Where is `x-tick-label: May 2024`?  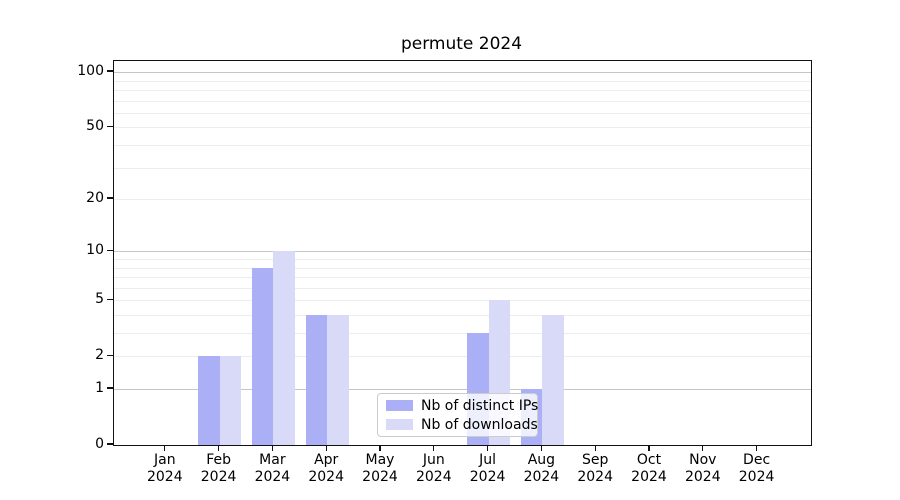 x-tick-label: May 2024 is located at coordinates (380, 468).